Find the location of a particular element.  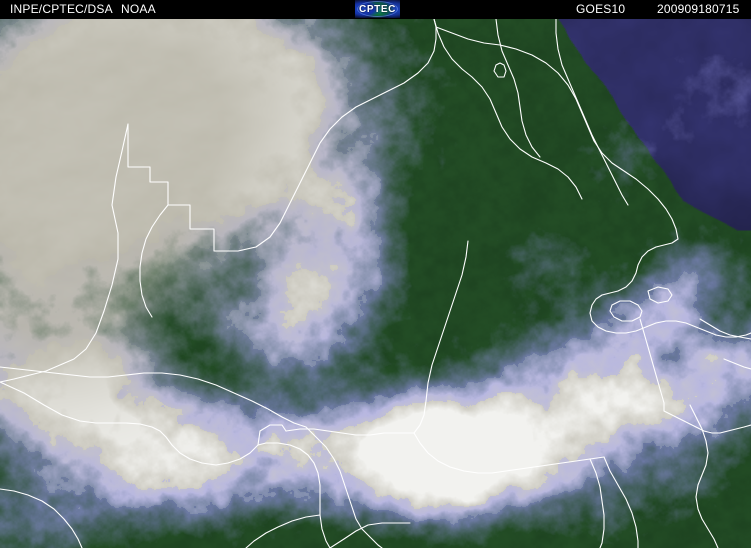

cptec-logo-label: CPTEC is located at coordinates (377, 9).